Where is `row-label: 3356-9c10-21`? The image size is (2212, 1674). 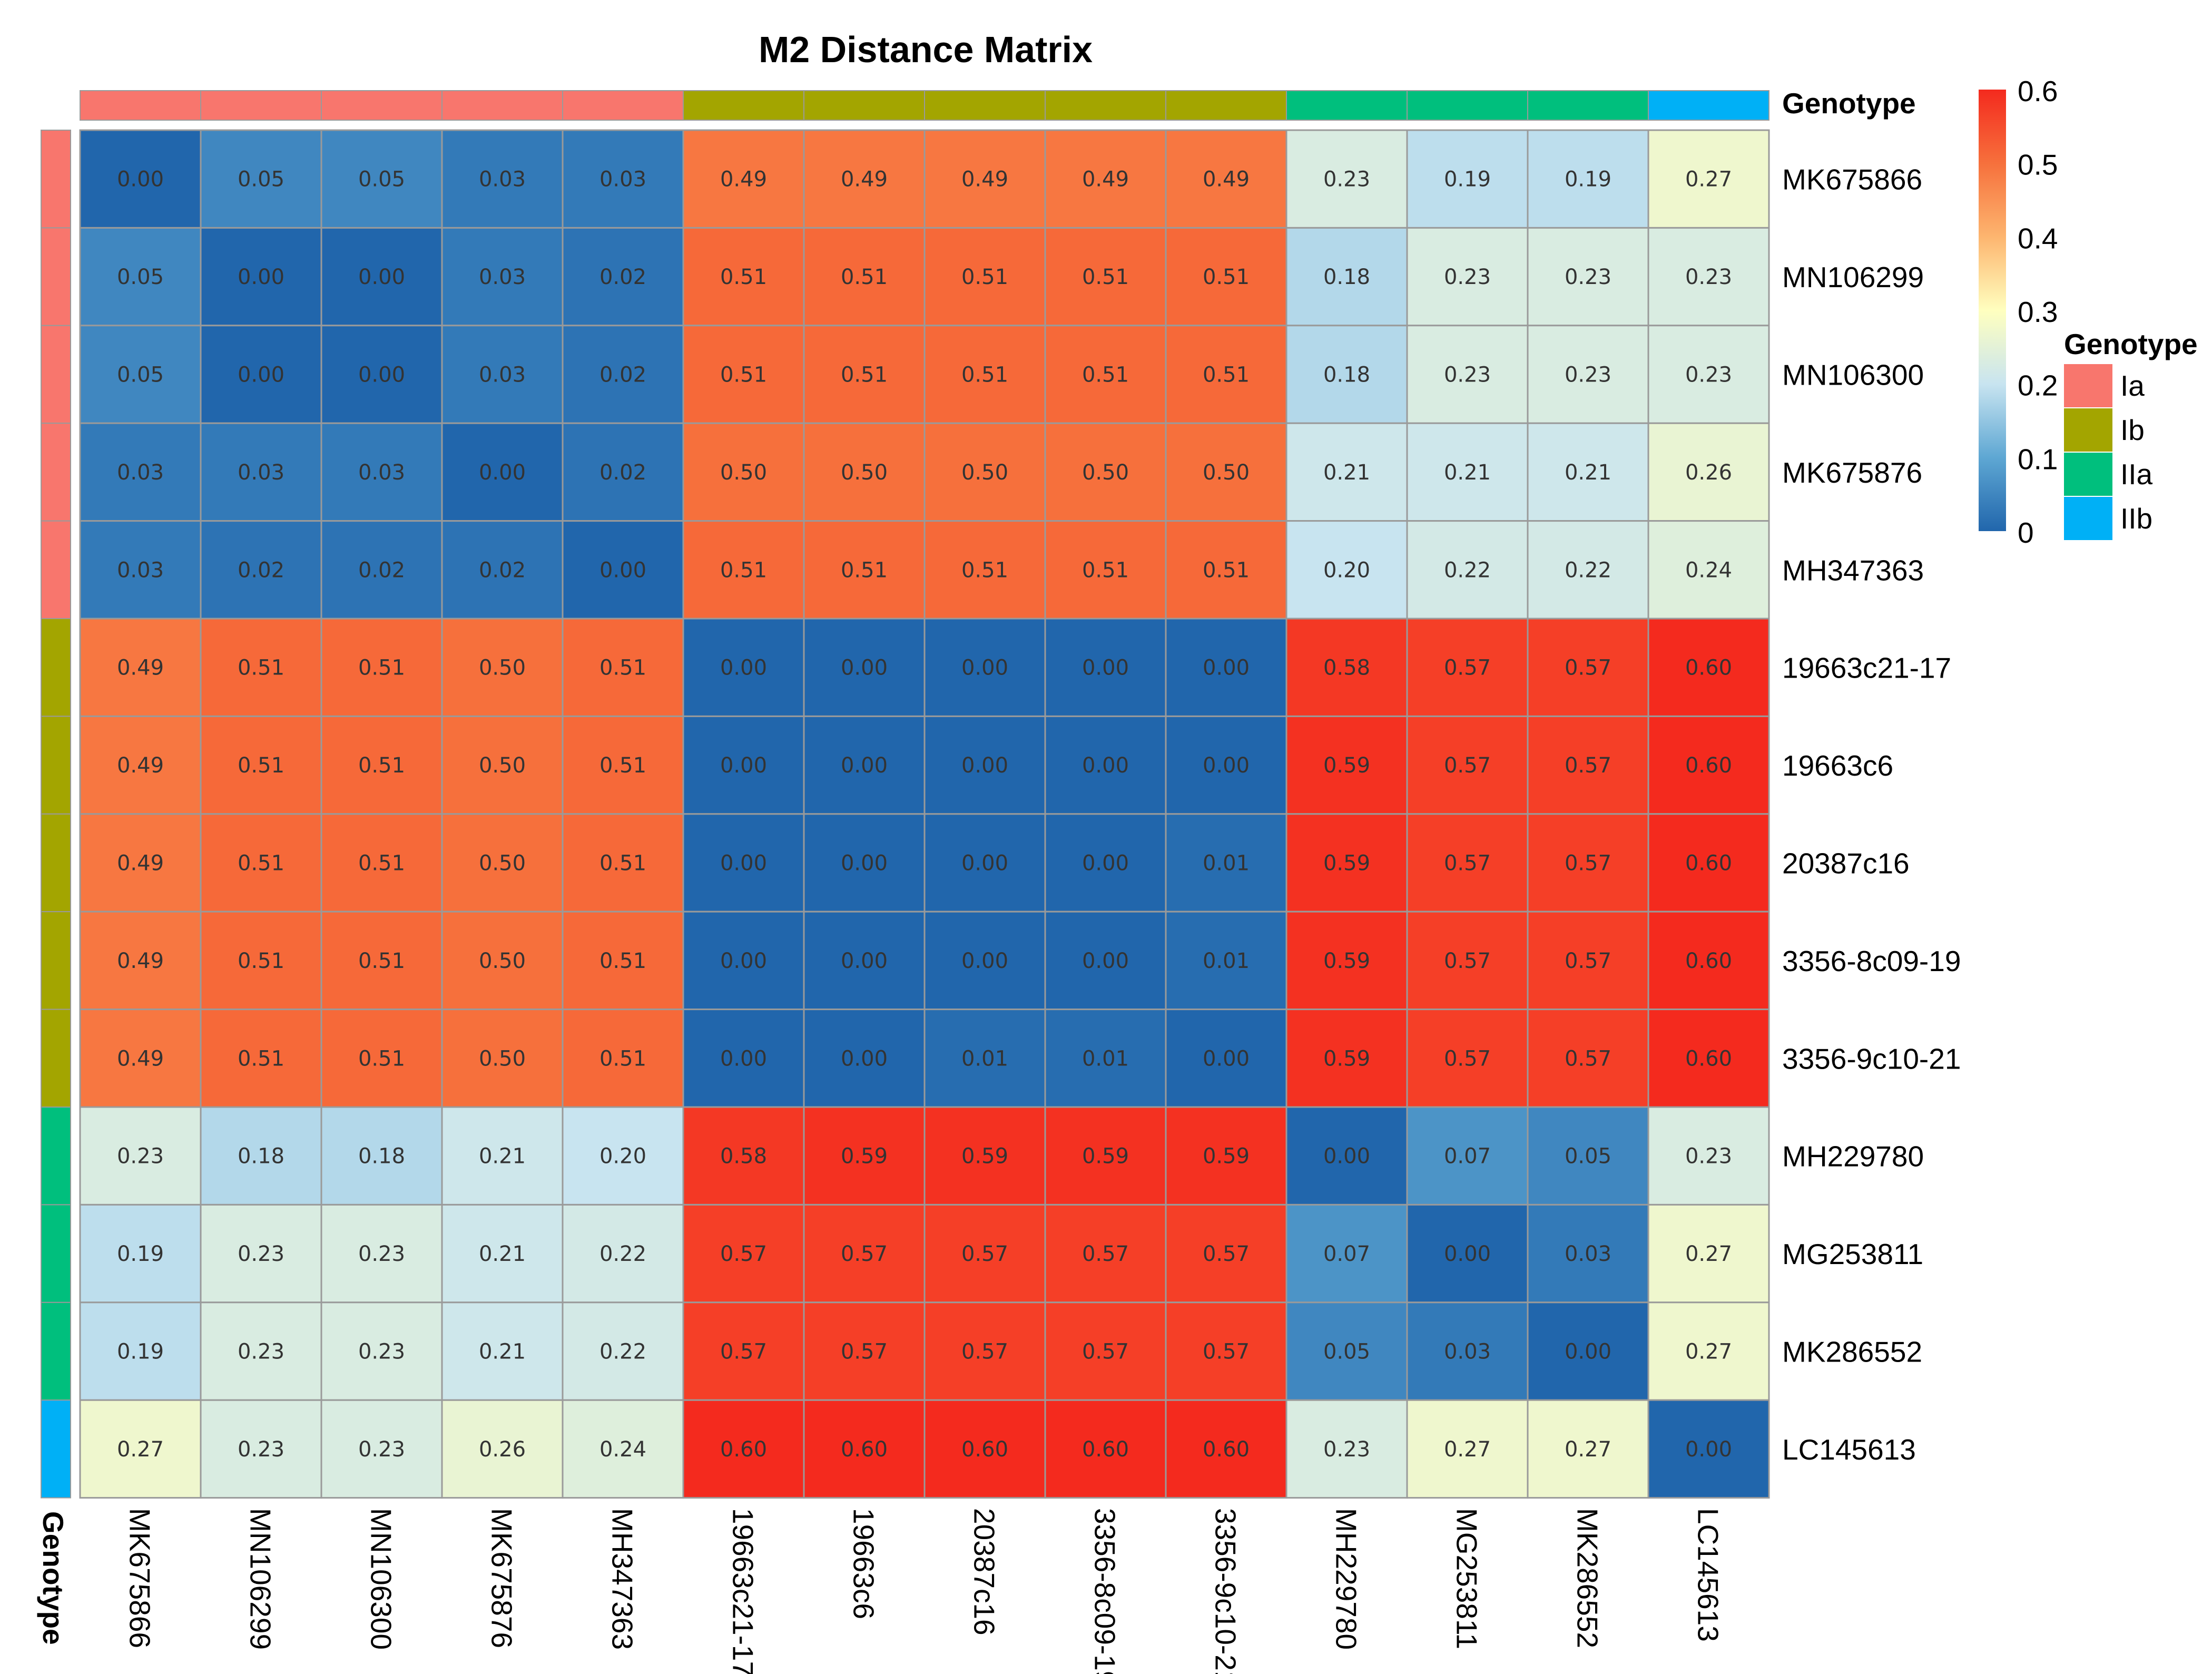
row-label: 3356-9c10-21 is located at coordinates (1871, 1058).